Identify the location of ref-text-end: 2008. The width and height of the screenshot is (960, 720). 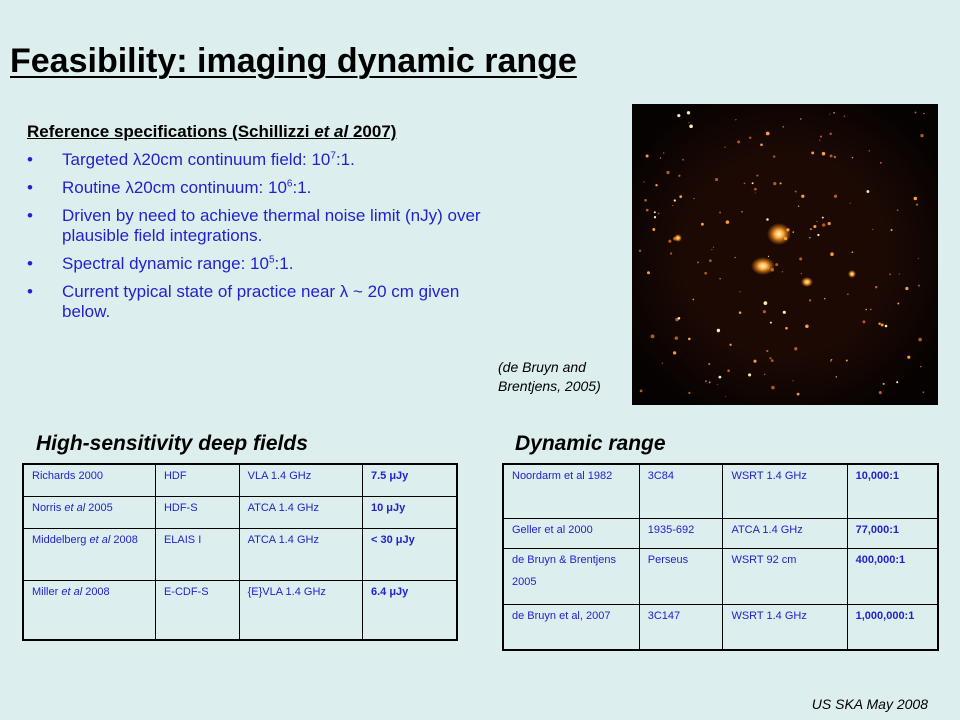
(124, 539).